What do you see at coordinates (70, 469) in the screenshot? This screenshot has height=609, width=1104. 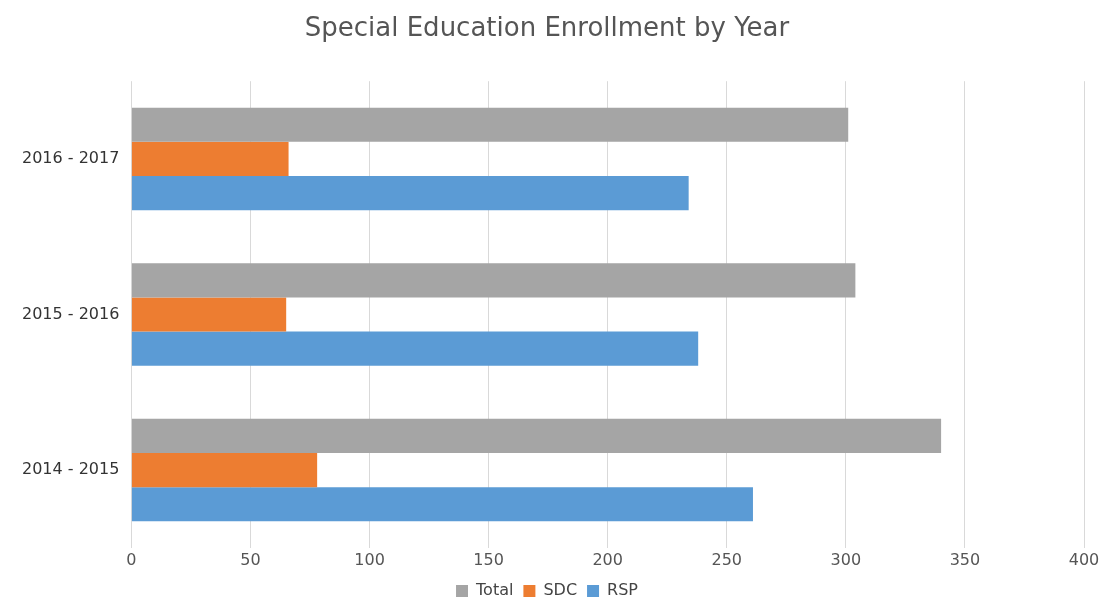 I see `y-tick-label: 2014 - 2015` at bounding box center [70, 469].